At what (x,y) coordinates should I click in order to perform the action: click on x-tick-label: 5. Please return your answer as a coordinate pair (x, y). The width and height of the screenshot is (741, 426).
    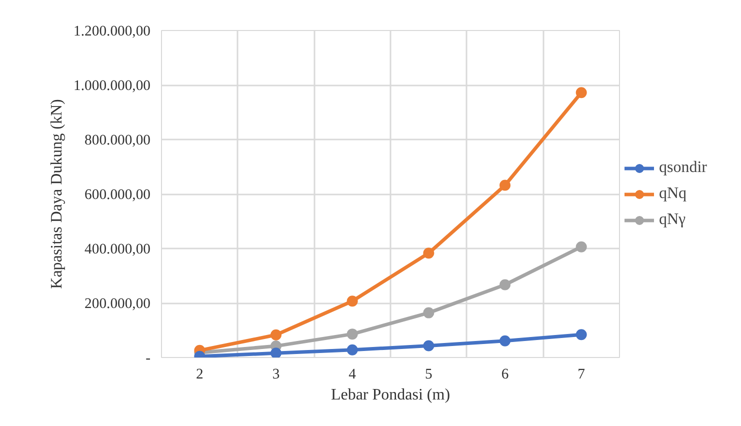
    Looking at the image, I should click on (428, 374).